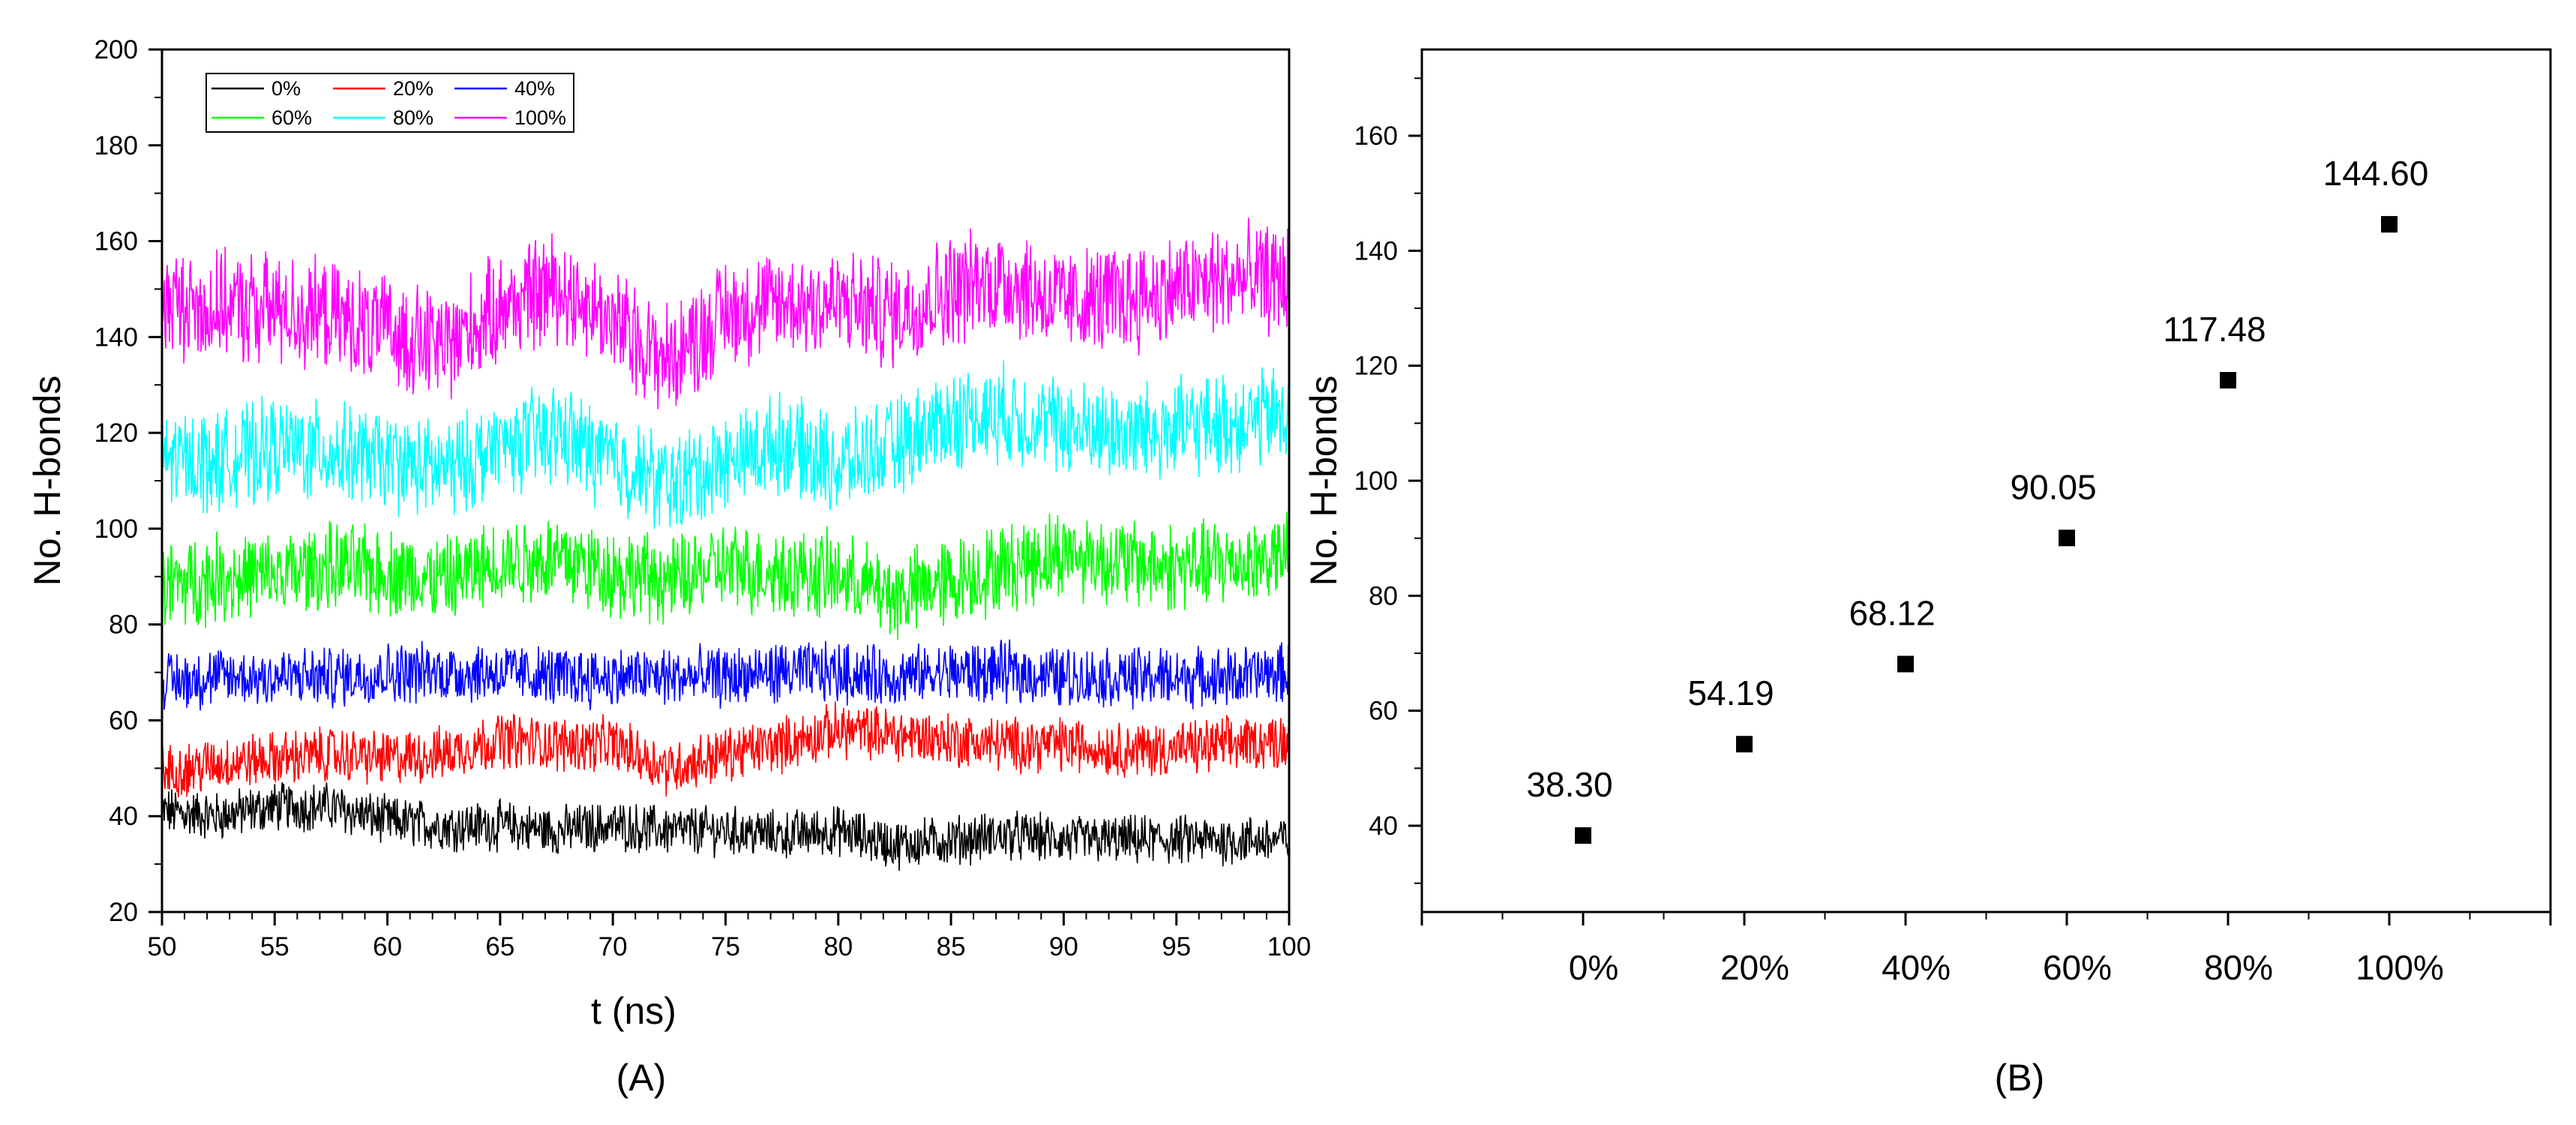 This screenshot has width=2576, height=1125. What do you see at coordinates (1569, 784) in the screenshot?
I see `data-point-label: 38.30` at bounding box center [1569, 784].